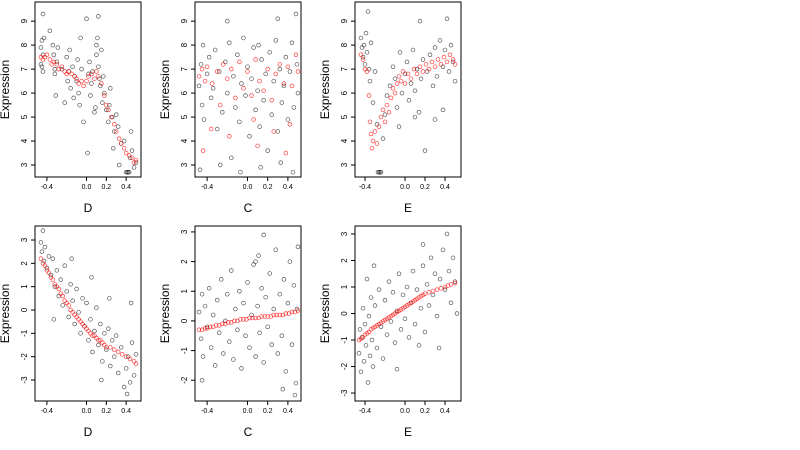 This screenshot has width=800, height=450. Describe the element at coordinates (24, 380) in the screenshot. I see `y-tick-label: -3` at that location.